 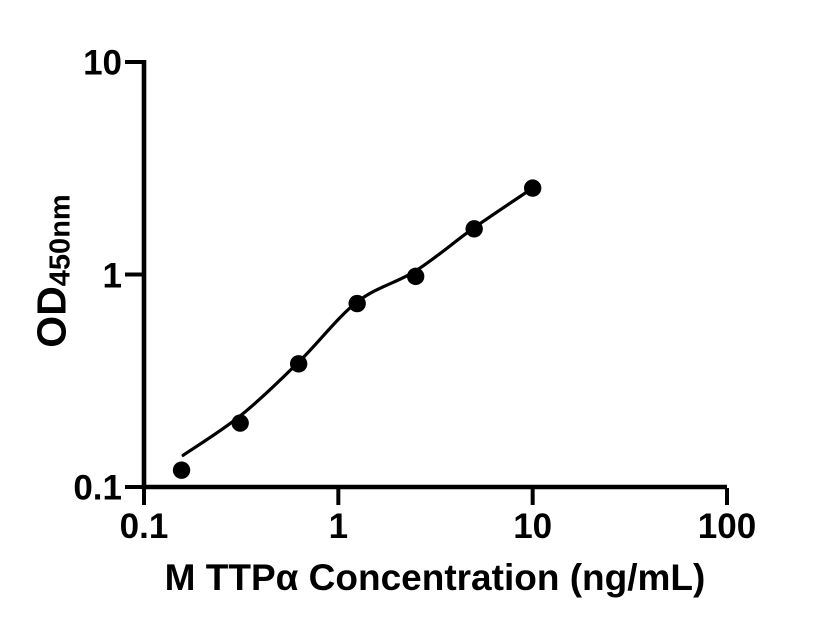 What do you see at coordinates (435, 577) in the screenshot?
I see `x-axis-title: M TTPα Concentration (ng/mL)` at bounding box center [435, 577].